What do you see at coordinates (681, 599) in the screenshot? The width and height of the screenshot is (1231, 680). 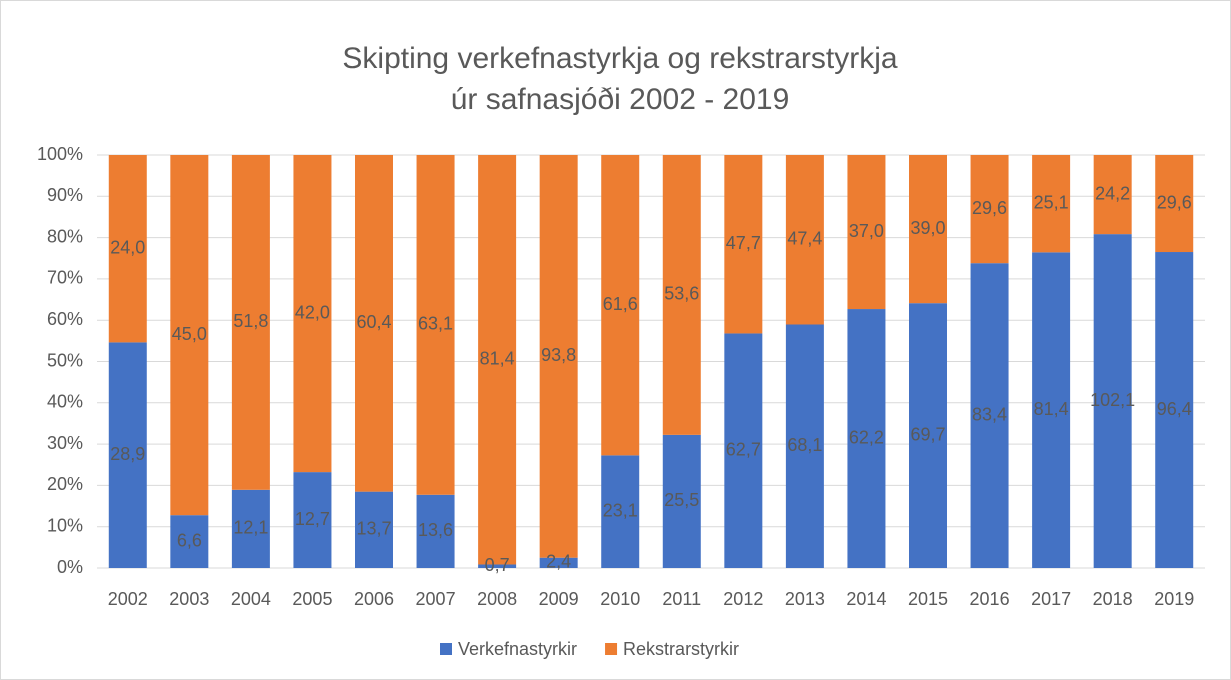 I see `x-tick-label: 2011` at bounding box center [681, 599].